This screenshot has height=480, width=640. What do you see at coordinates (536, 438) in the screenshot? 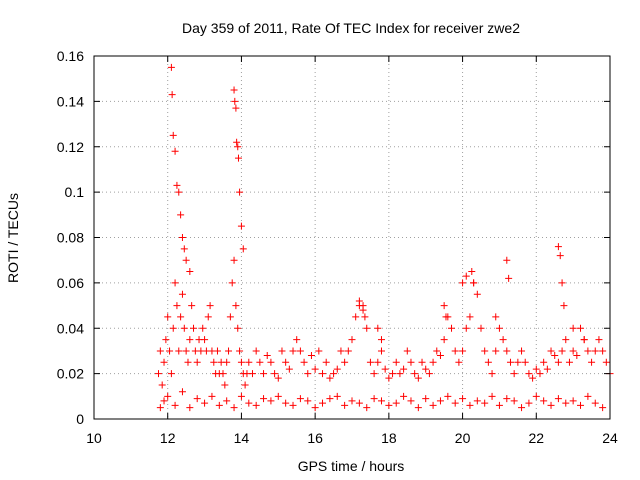
I see `x-tick-label: 22` at bounding box center [536, 438].